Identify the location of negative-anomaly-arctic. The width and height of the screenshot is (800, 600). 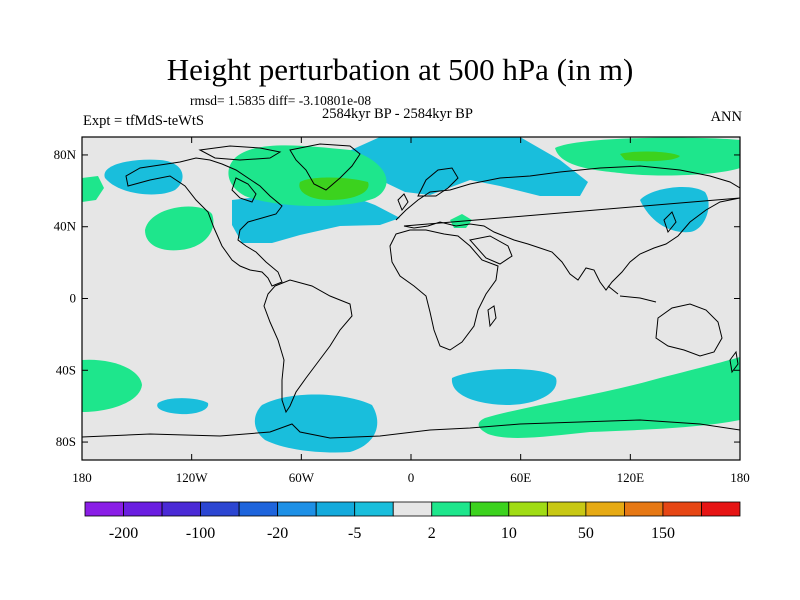
(464, 166).